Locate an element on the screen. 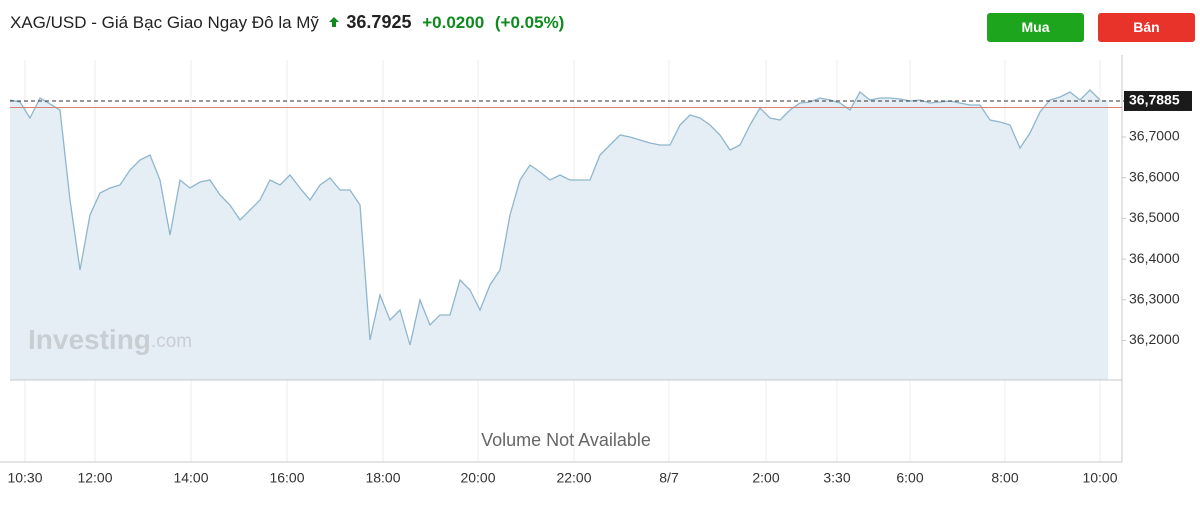 Image resolution: width=1200 pixels, height=511 pixels. y-tick-label: 36,5000 is located at coordinates (1154, 217).